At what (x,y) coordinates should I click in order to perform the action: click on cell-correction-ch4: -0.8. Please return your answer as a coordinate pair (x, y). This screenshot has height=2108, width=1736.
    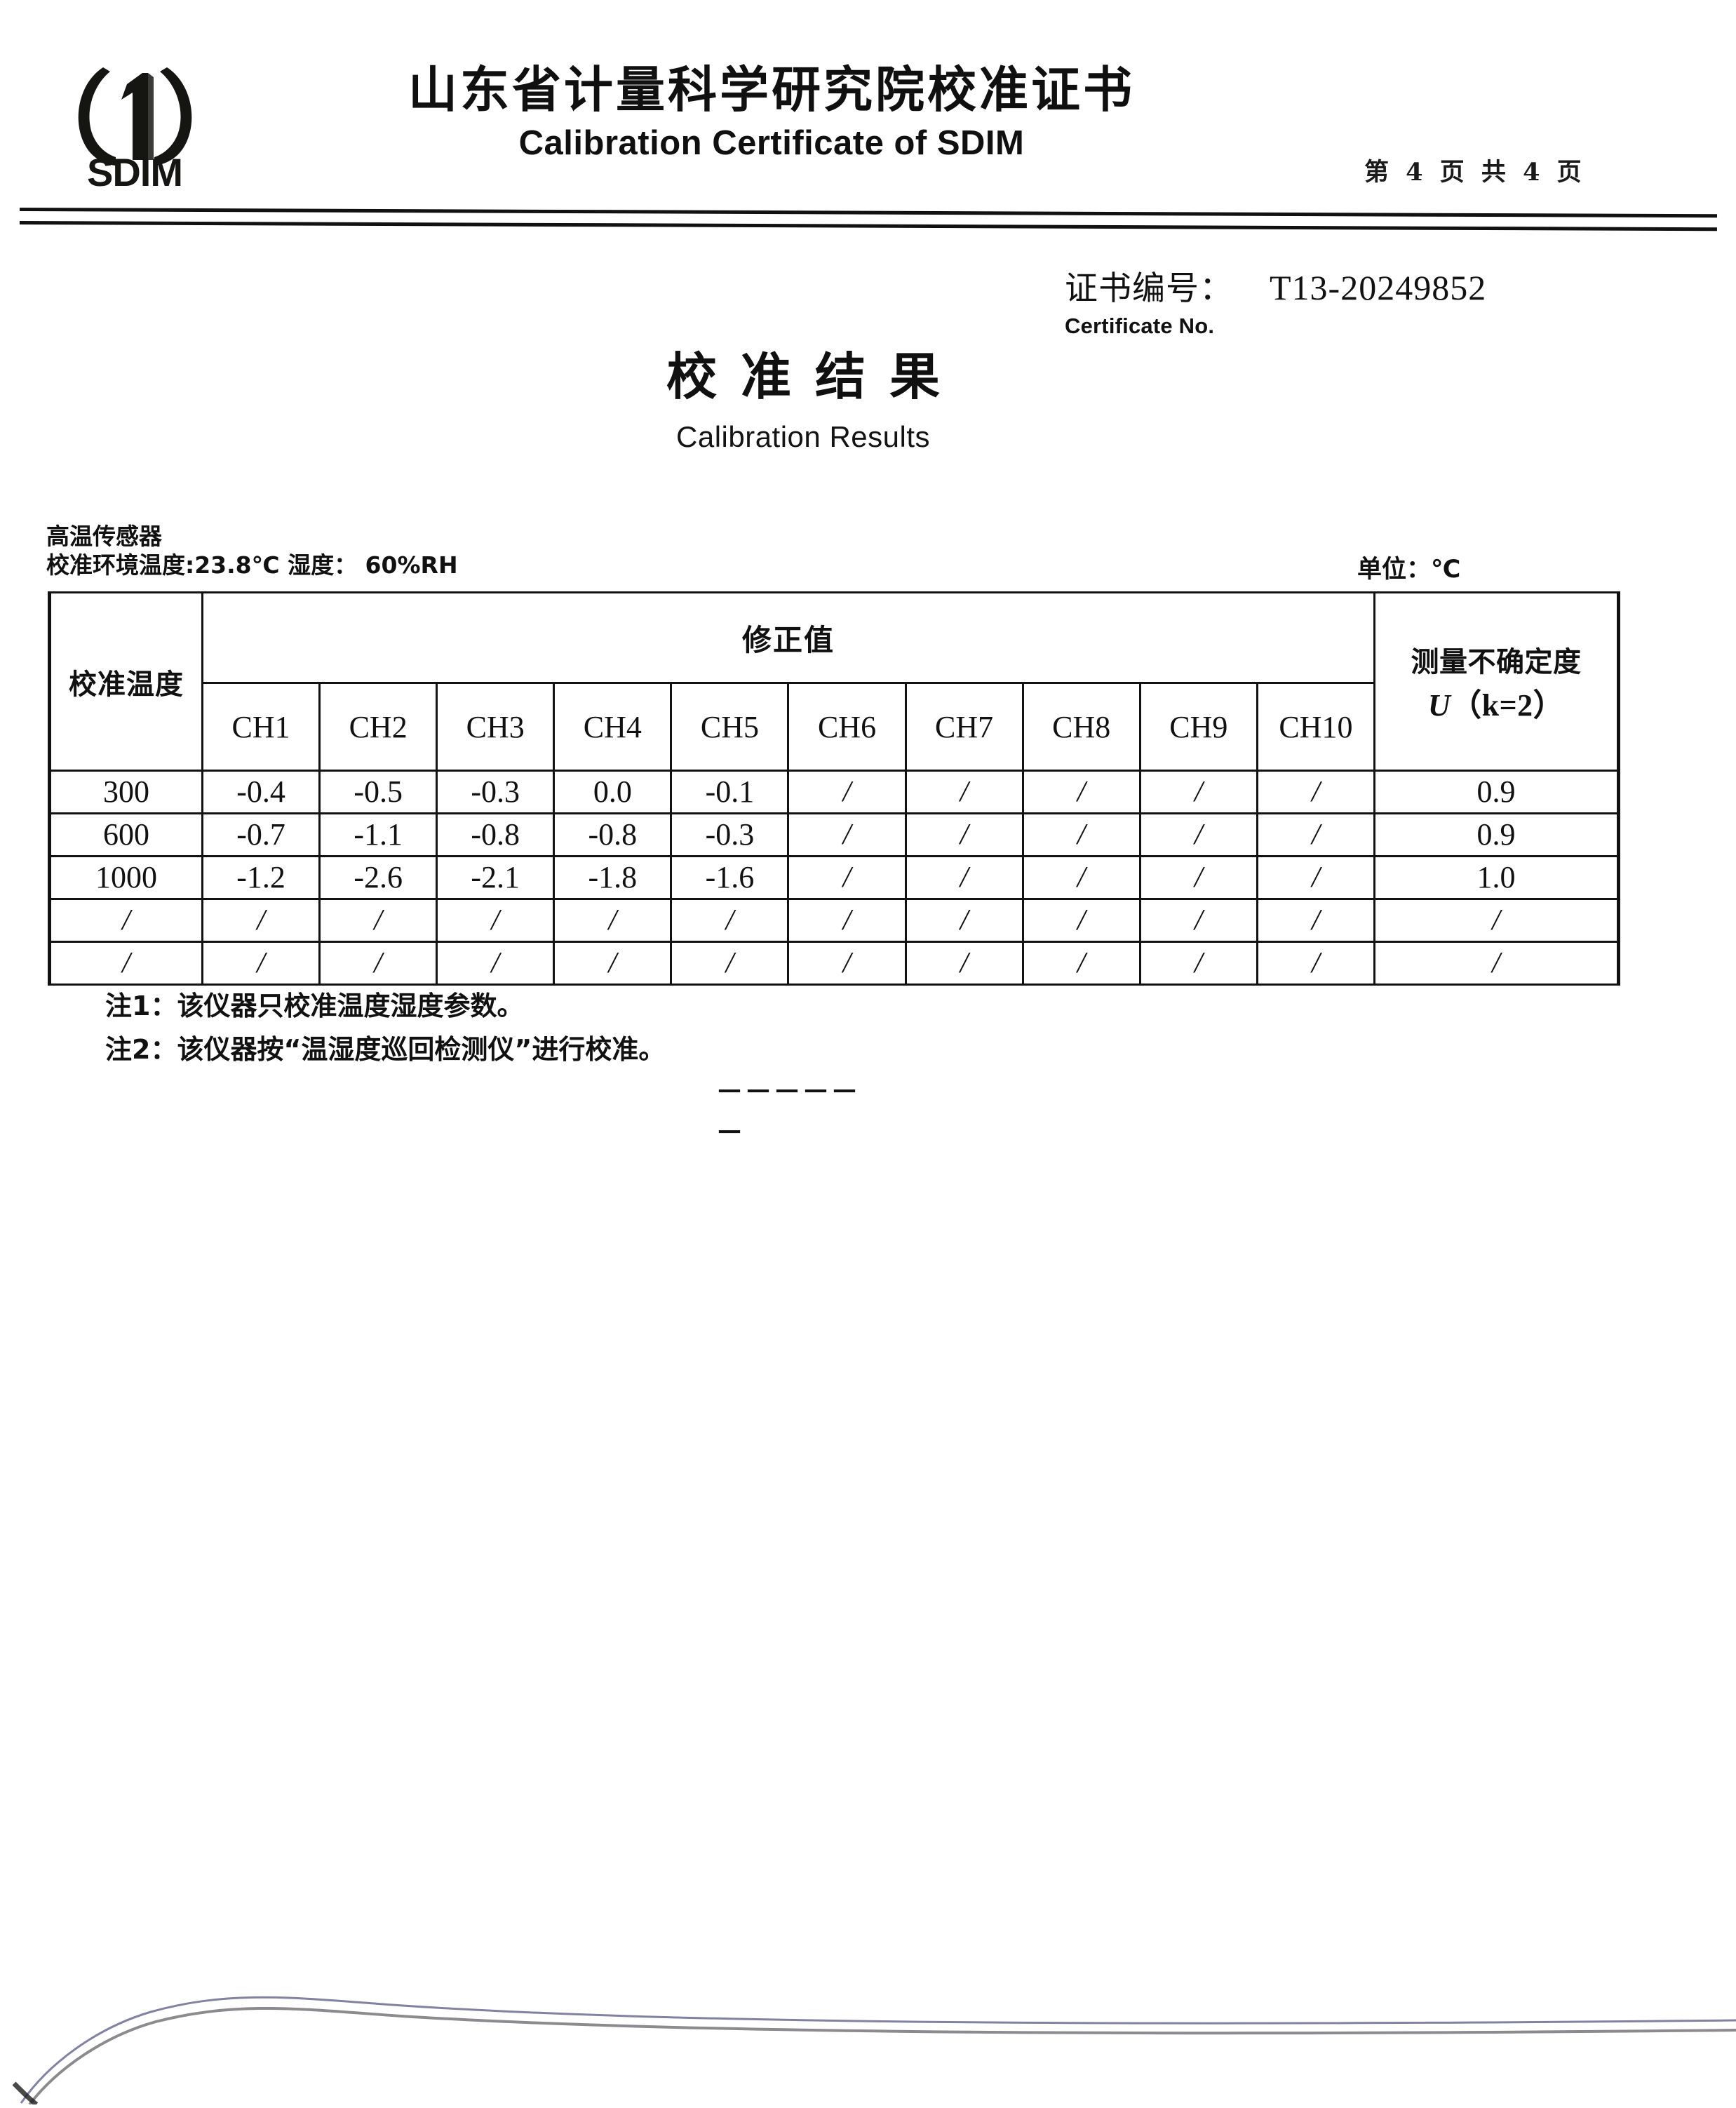
    Looking at the image, I should click on (613, 834).